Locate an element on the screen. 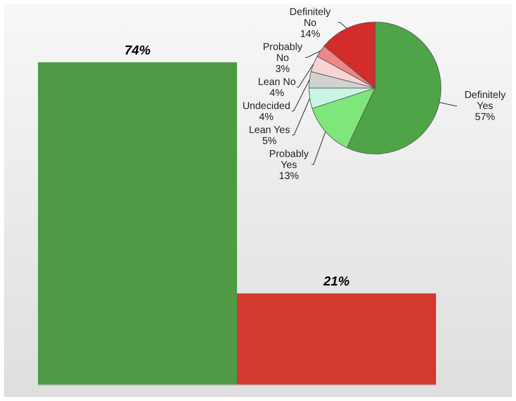  slice-label: Probably Yes is located at coordinates (289, 159).